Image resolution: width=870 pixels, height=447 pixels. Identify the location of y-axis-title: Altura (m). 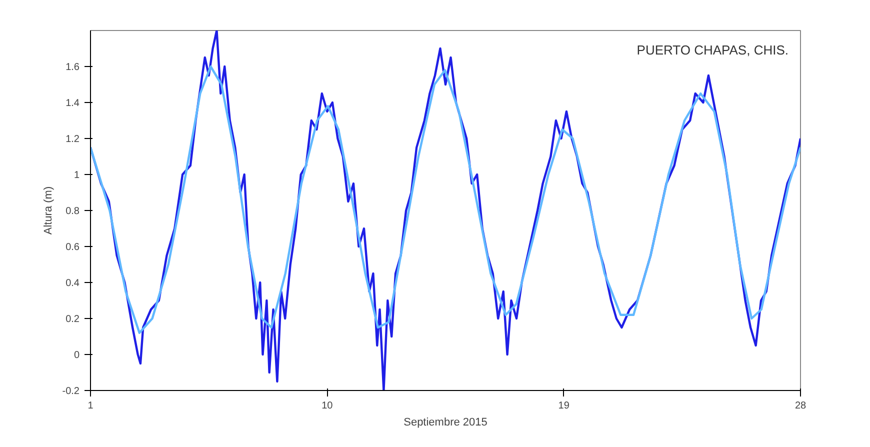
(48, 210).